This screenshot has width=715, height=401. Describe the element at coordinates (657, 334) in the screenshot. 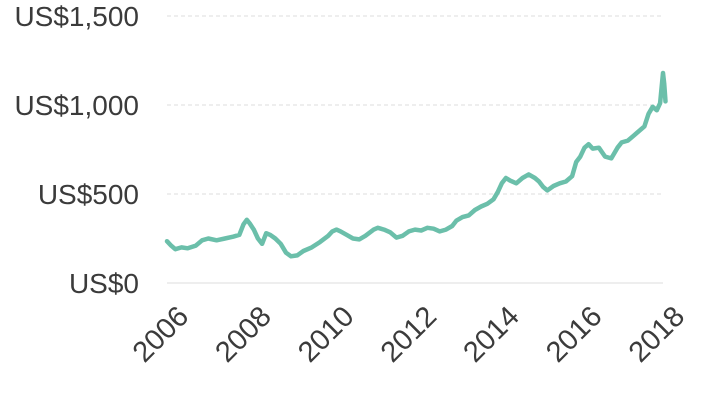

I see `x-tick-label: 2018` at that location.